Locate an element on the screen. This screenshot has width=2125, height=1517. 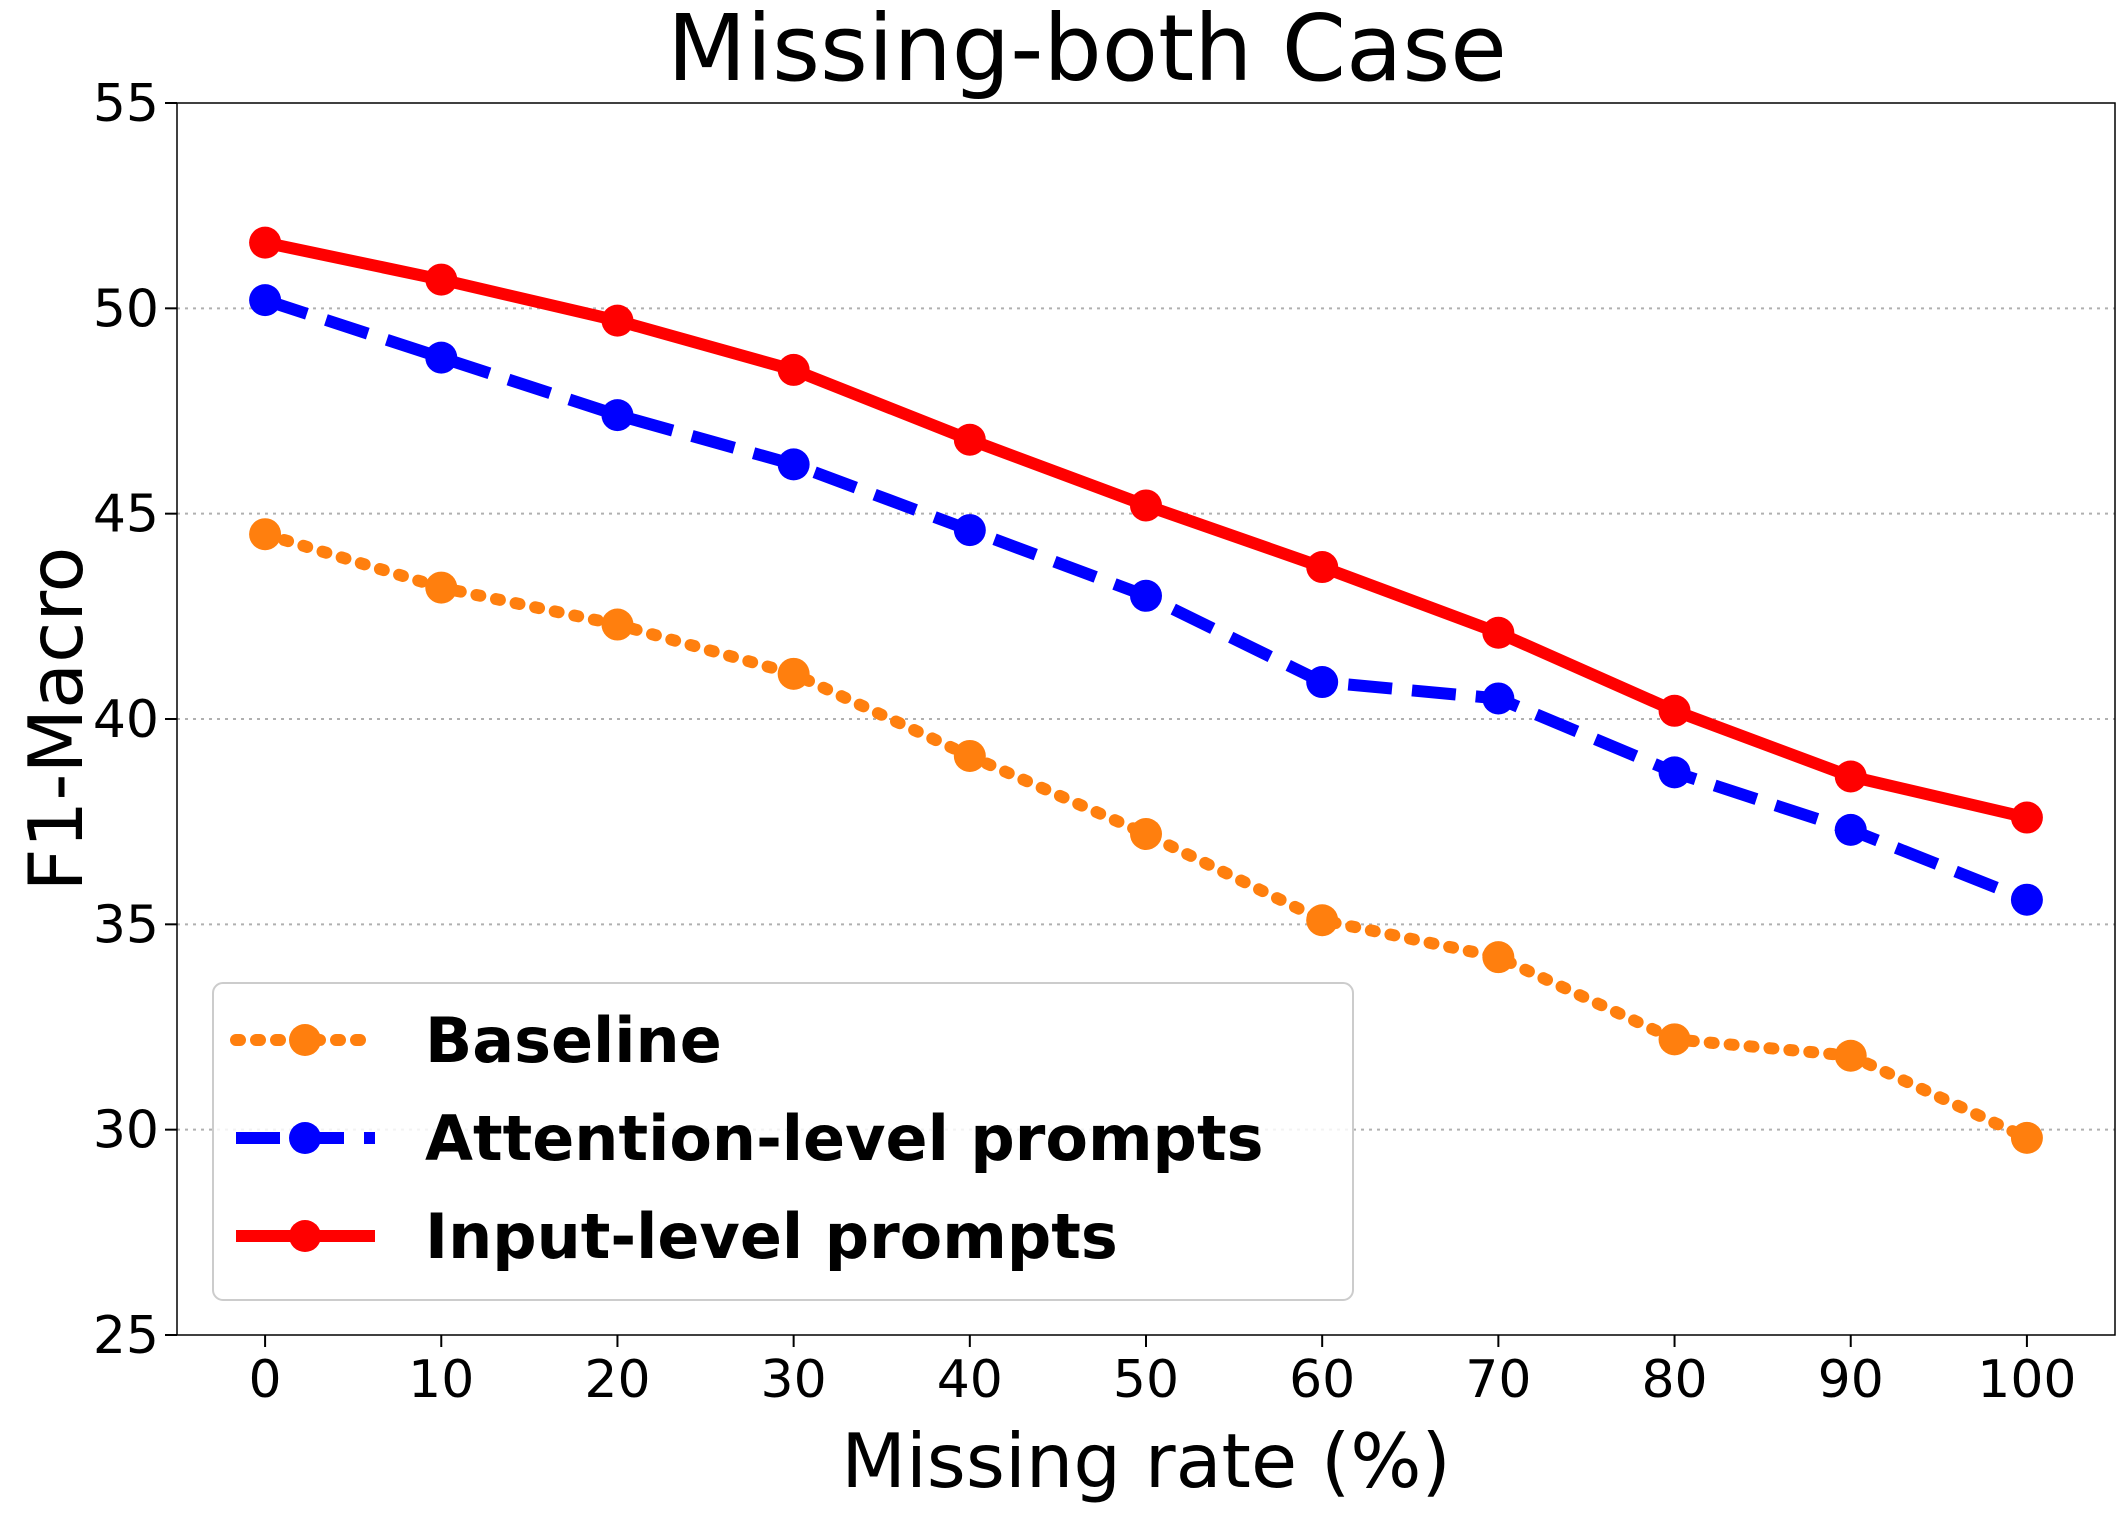
x-tick-label: 40 is located at coordinates (970, 1380).